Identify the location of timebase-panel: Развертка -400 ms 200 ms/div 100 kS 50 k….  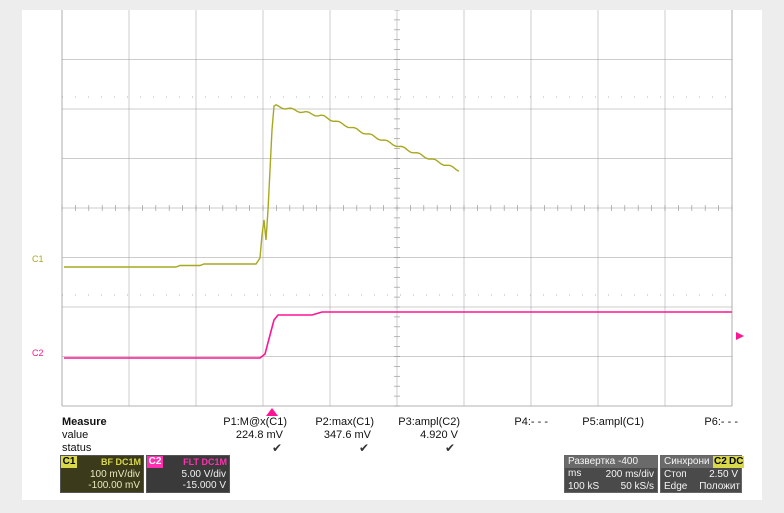
(611, 474).